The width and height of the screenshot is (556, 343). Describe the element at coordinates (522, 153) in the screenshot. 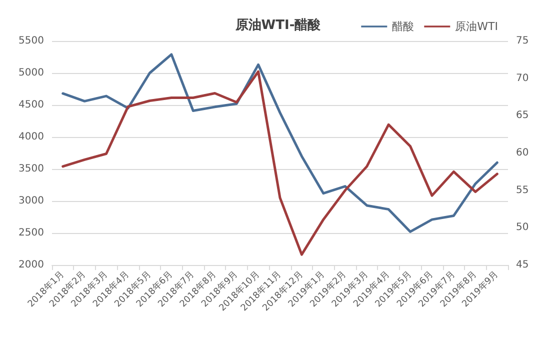

I see `y2-tick-label: 60` at that location.